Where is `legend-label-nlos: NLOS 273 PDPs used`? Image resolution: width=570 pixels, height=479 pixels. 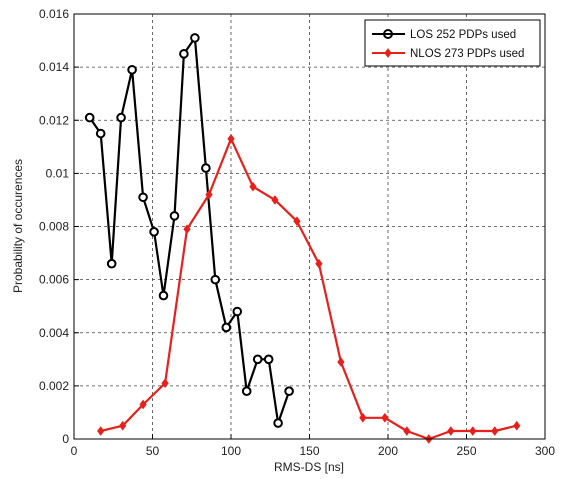
legend-label-nlos: NLOS 273 PDPs used is located at coordinates (467, 54).